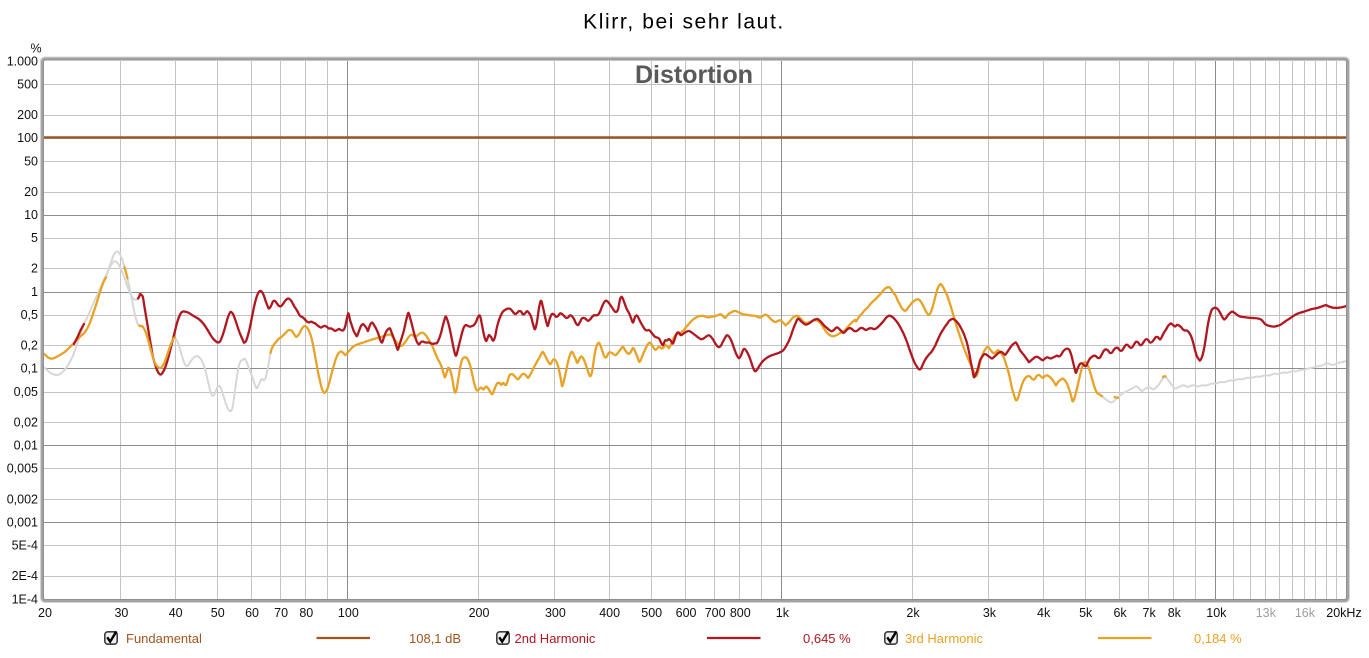 This screenshot has width=1369, height=658. I want to click on svg-text: 2k, so click(913, 613).